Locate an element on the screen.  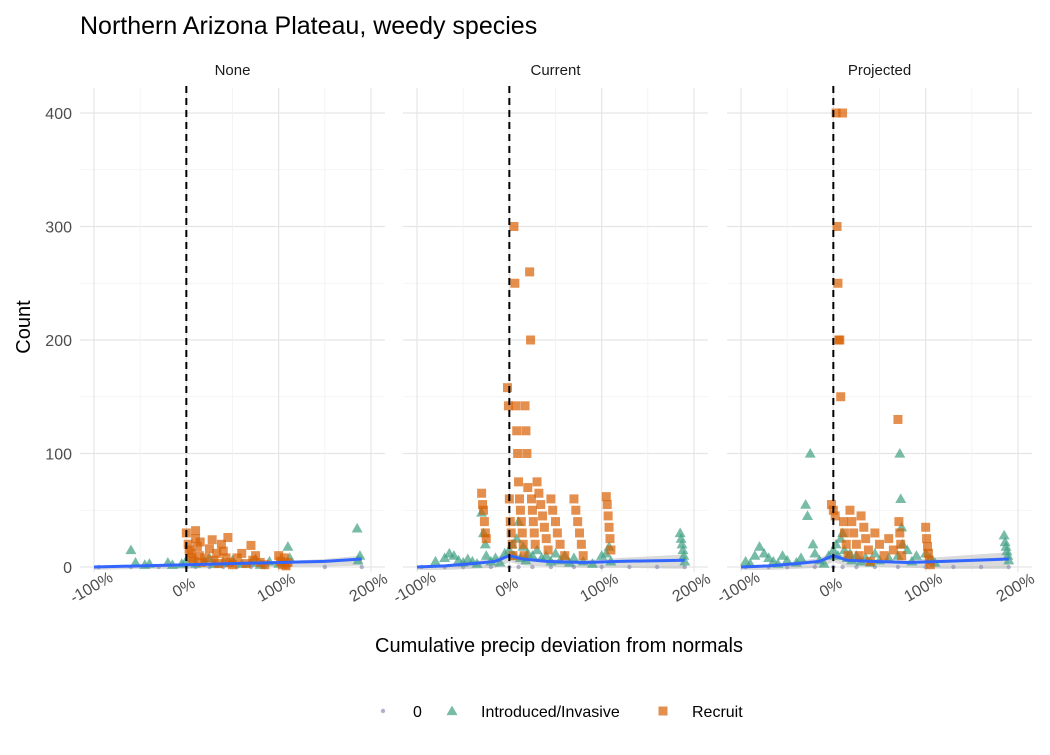
x-tick-label: -100% is located at coordinates (738, 588).